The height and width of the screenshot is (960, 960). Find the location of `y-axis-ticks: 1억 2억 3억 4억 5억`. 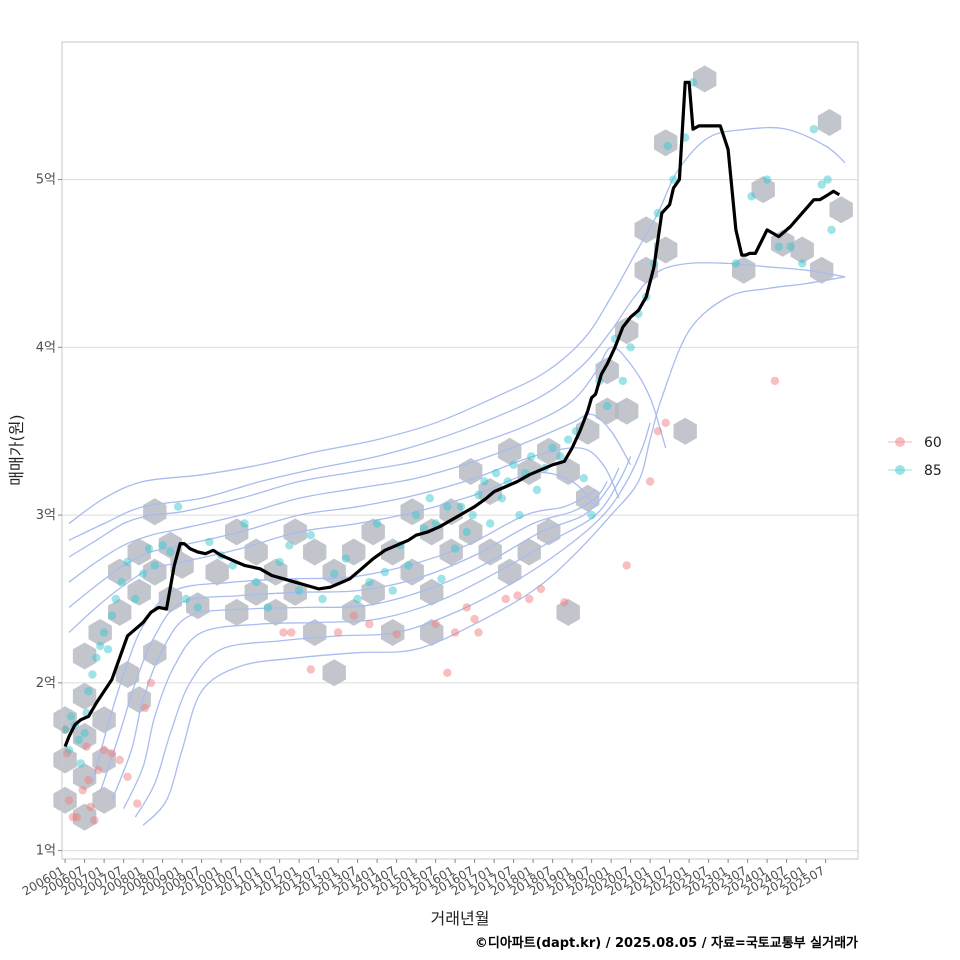

y-axis-ticks: 1억 2억 3억 4억 5억 is located at coordinates (49, 516).